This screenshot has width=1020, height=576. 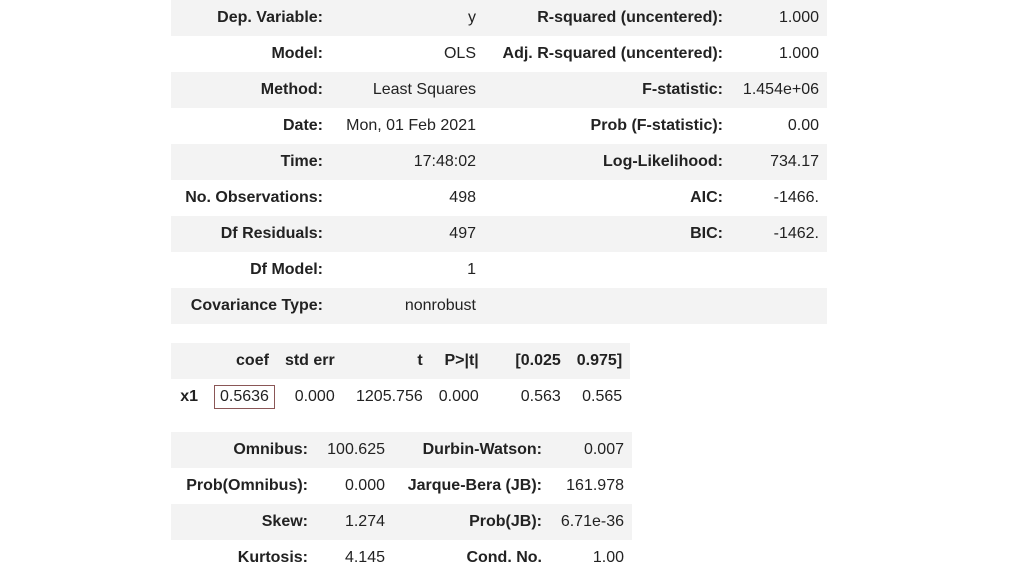 What do you see at coordinates (471, 522) in the screenshot?
I see `diagnostics-label: Prob(JB):` at bounding box center [471, 522].